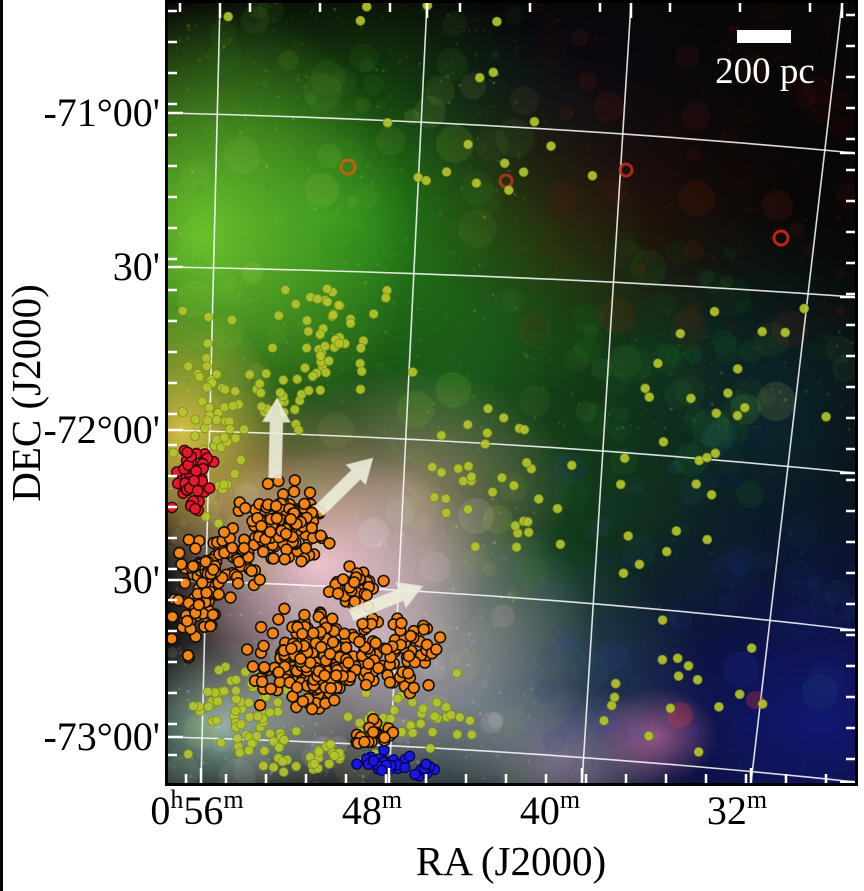 The image size is (864, 891). What do you see at coordinates (136, 266) in the screenshot?
I see `y-tick-label: 30'` at bounding box center [136, 266].